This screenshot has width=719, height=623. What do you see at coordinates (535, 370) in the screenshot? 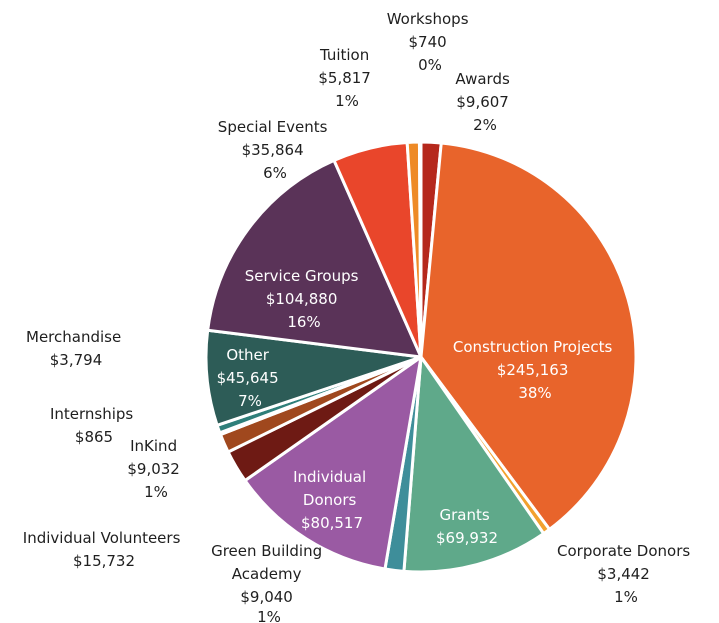
I see `label-construction-projects: Construction Projects $245,163 38%` at bounding box center [535, 370].